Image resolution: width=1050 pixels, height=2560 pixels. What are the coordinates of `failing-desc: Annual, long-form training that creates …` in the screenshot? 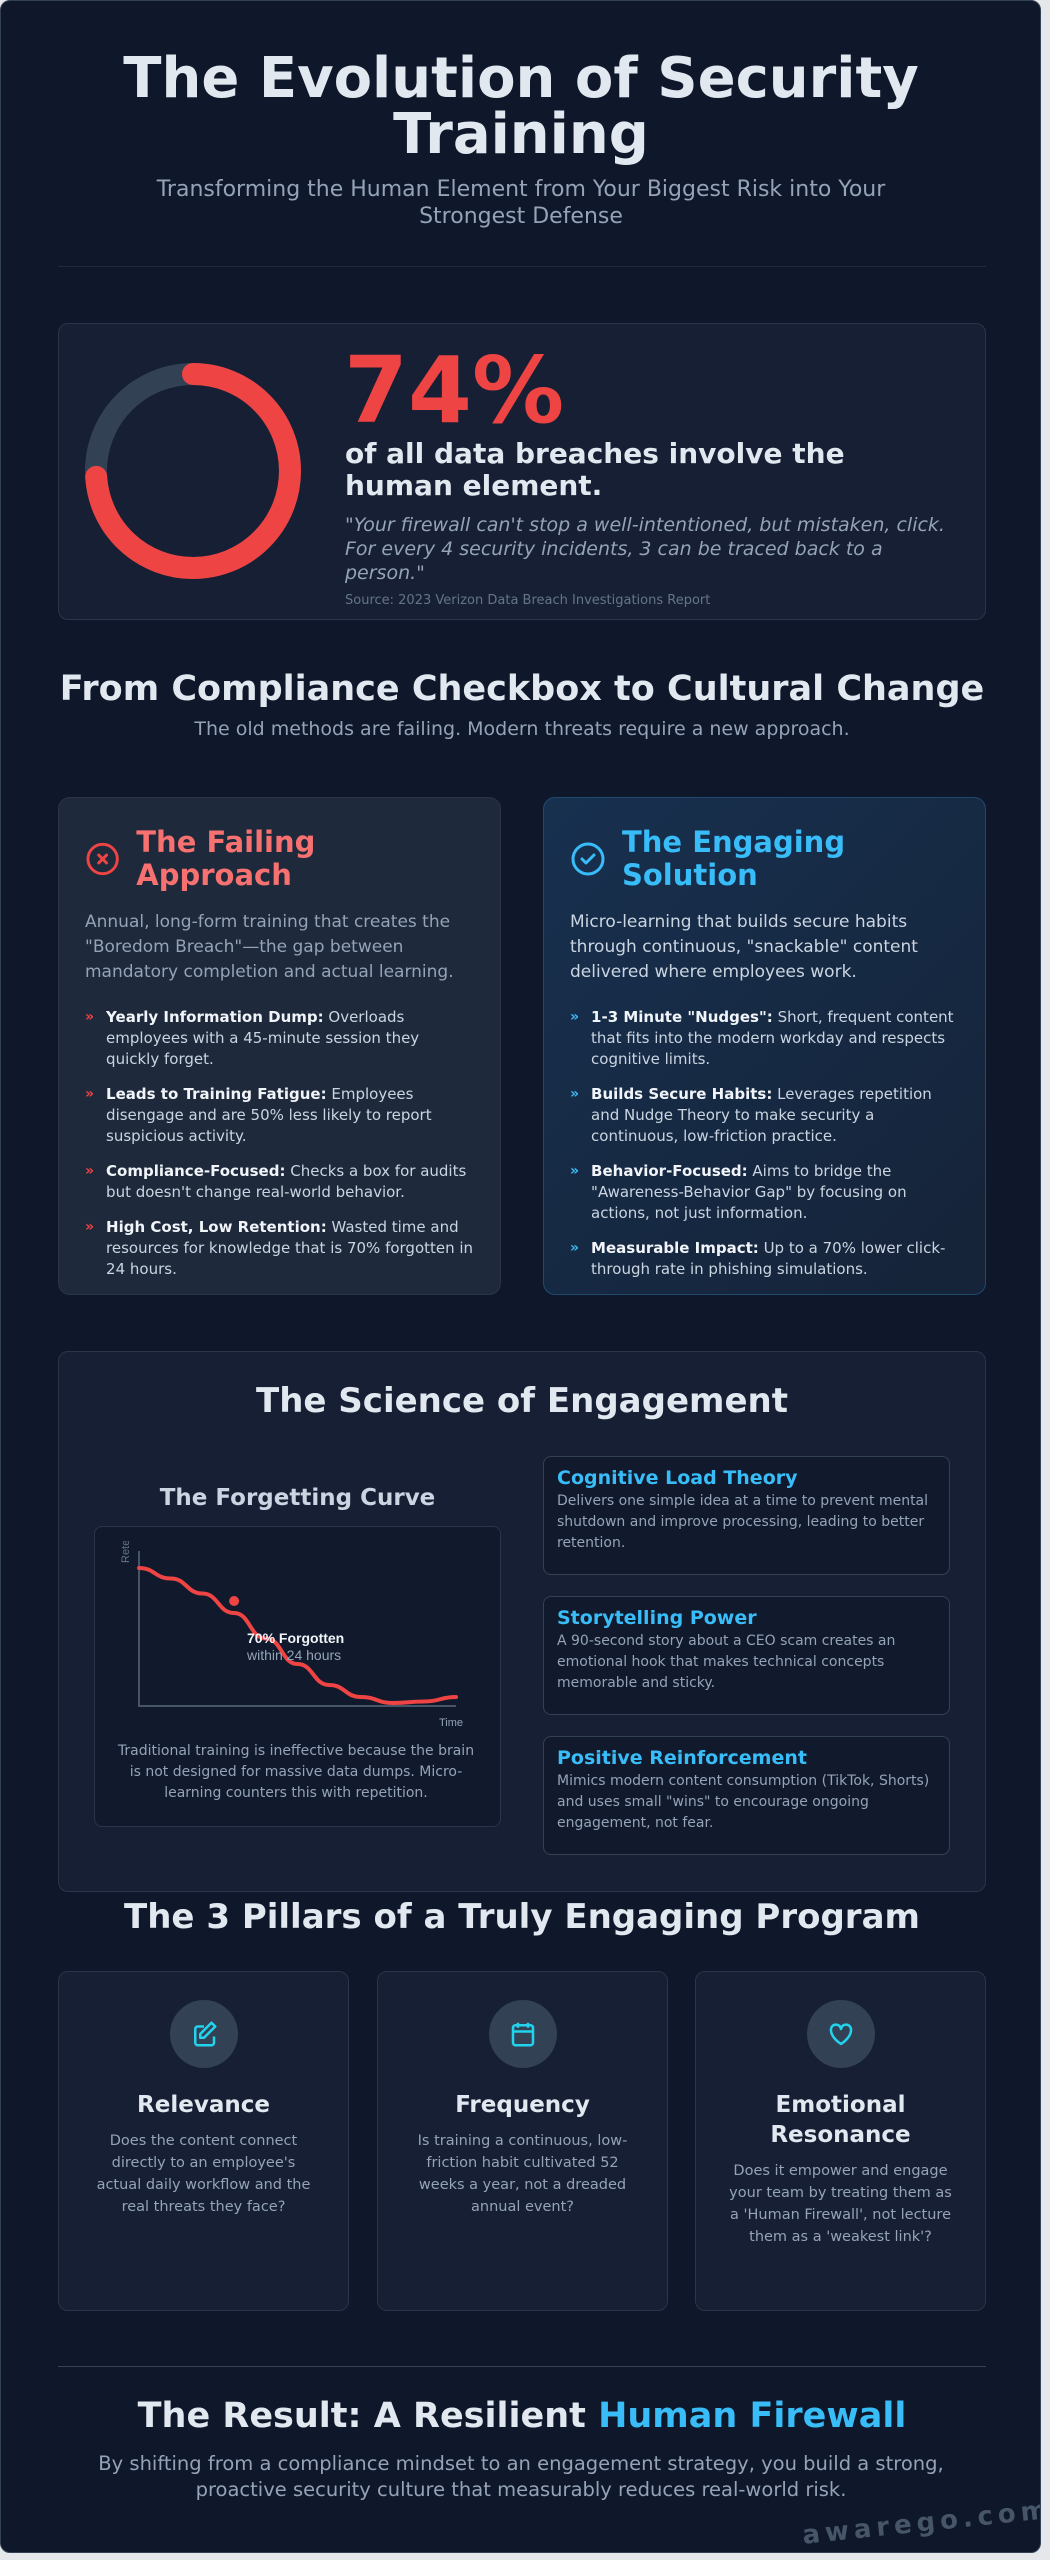 It's located at (269, 947).